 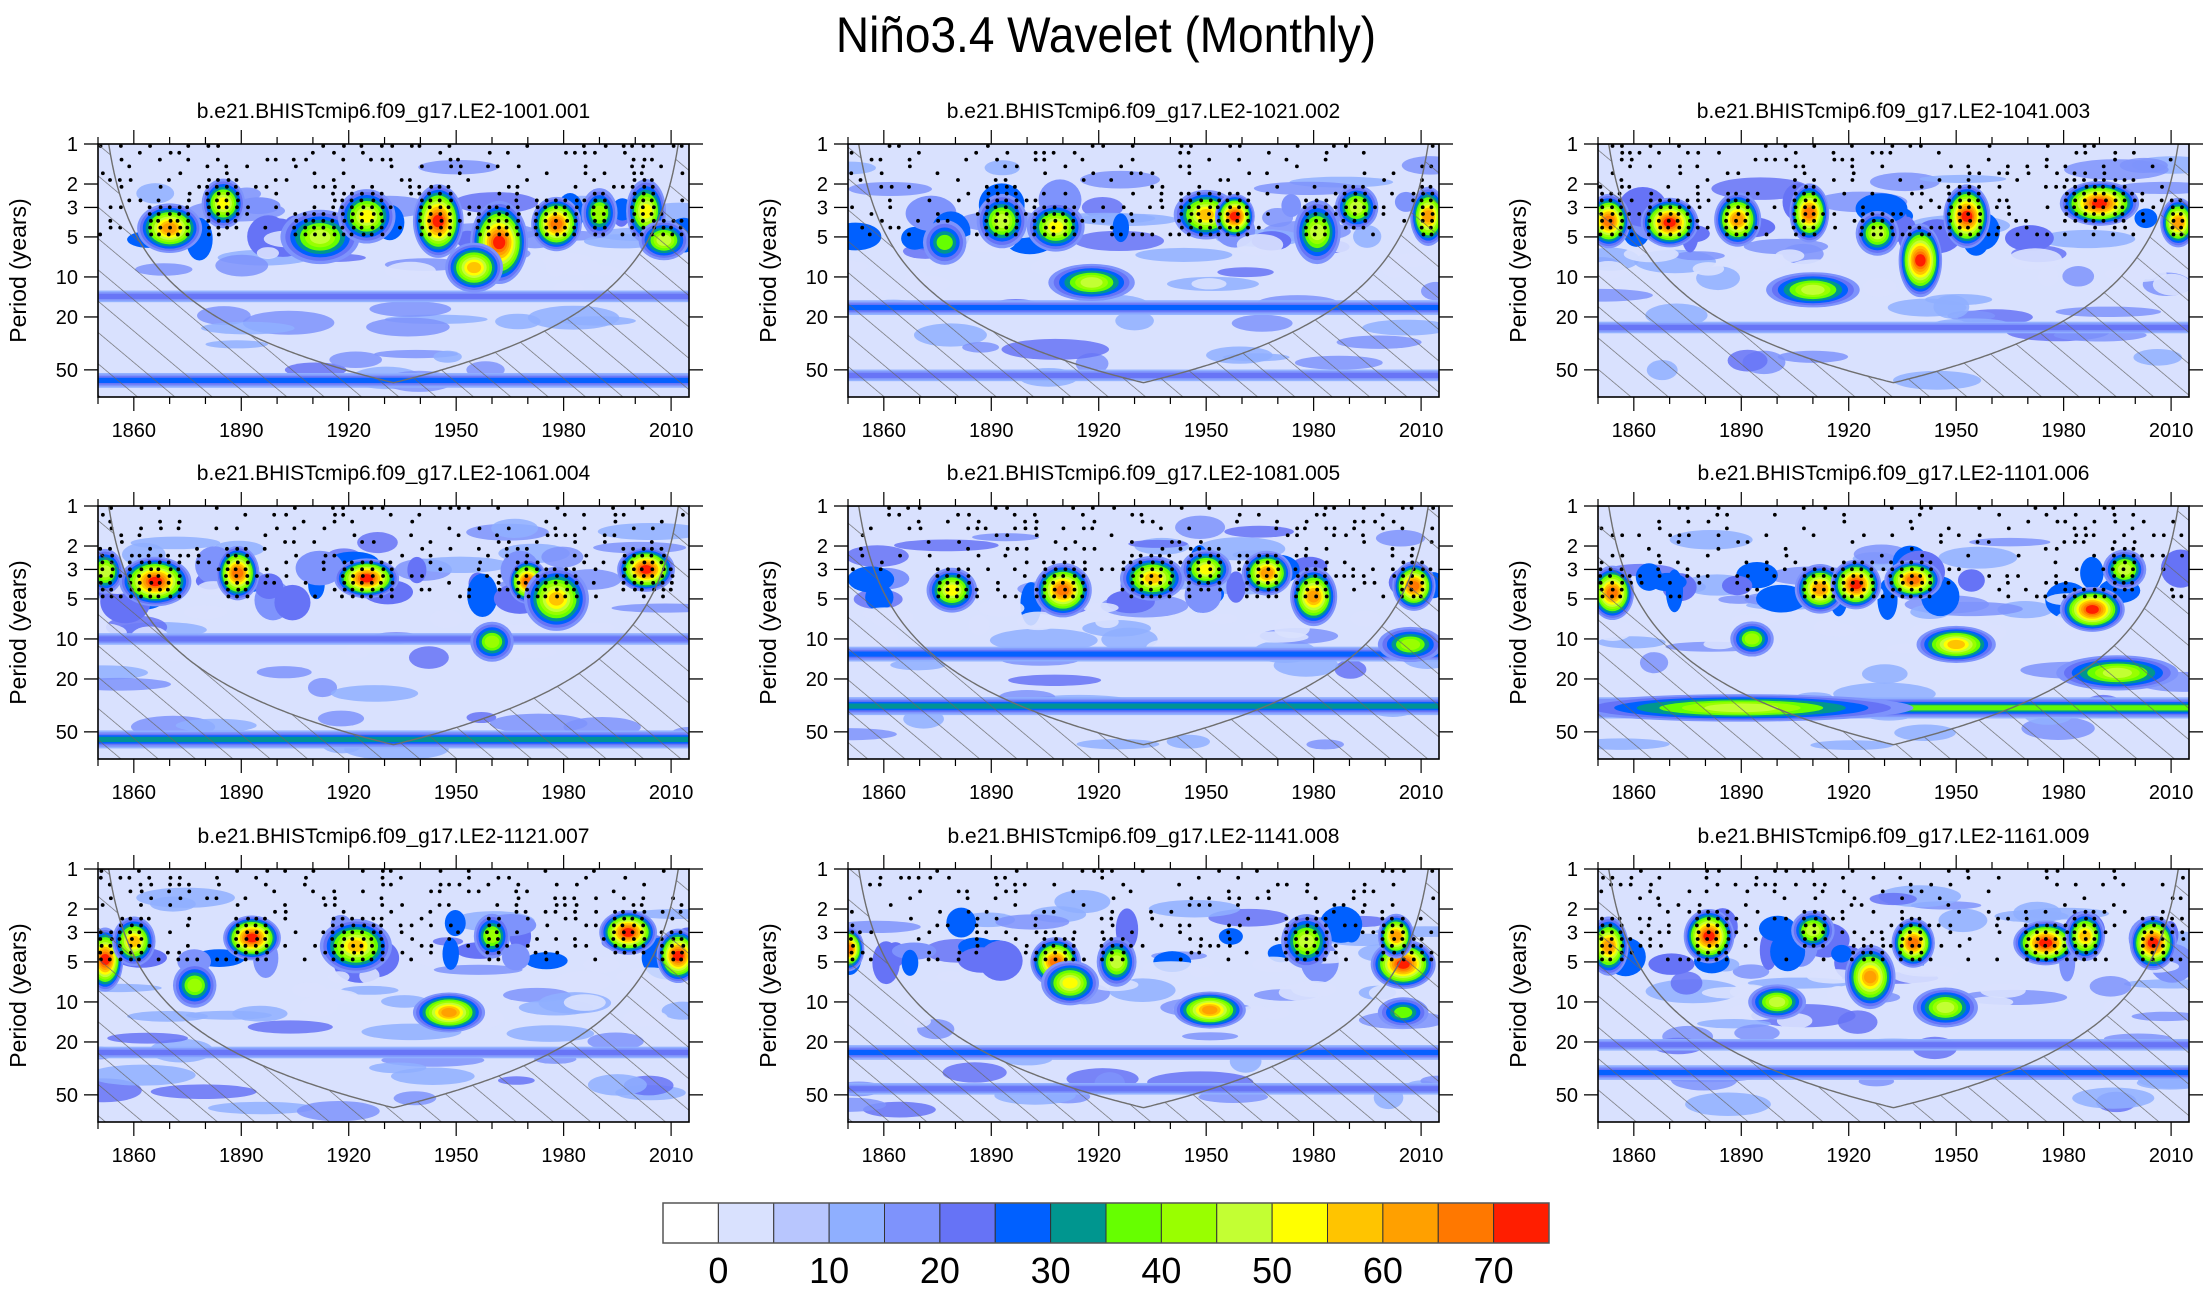 What do you see at coordinates (67, 1003) in the screenshot?
I see `y-tick-label: 10` at bounding box center [67, 1003].